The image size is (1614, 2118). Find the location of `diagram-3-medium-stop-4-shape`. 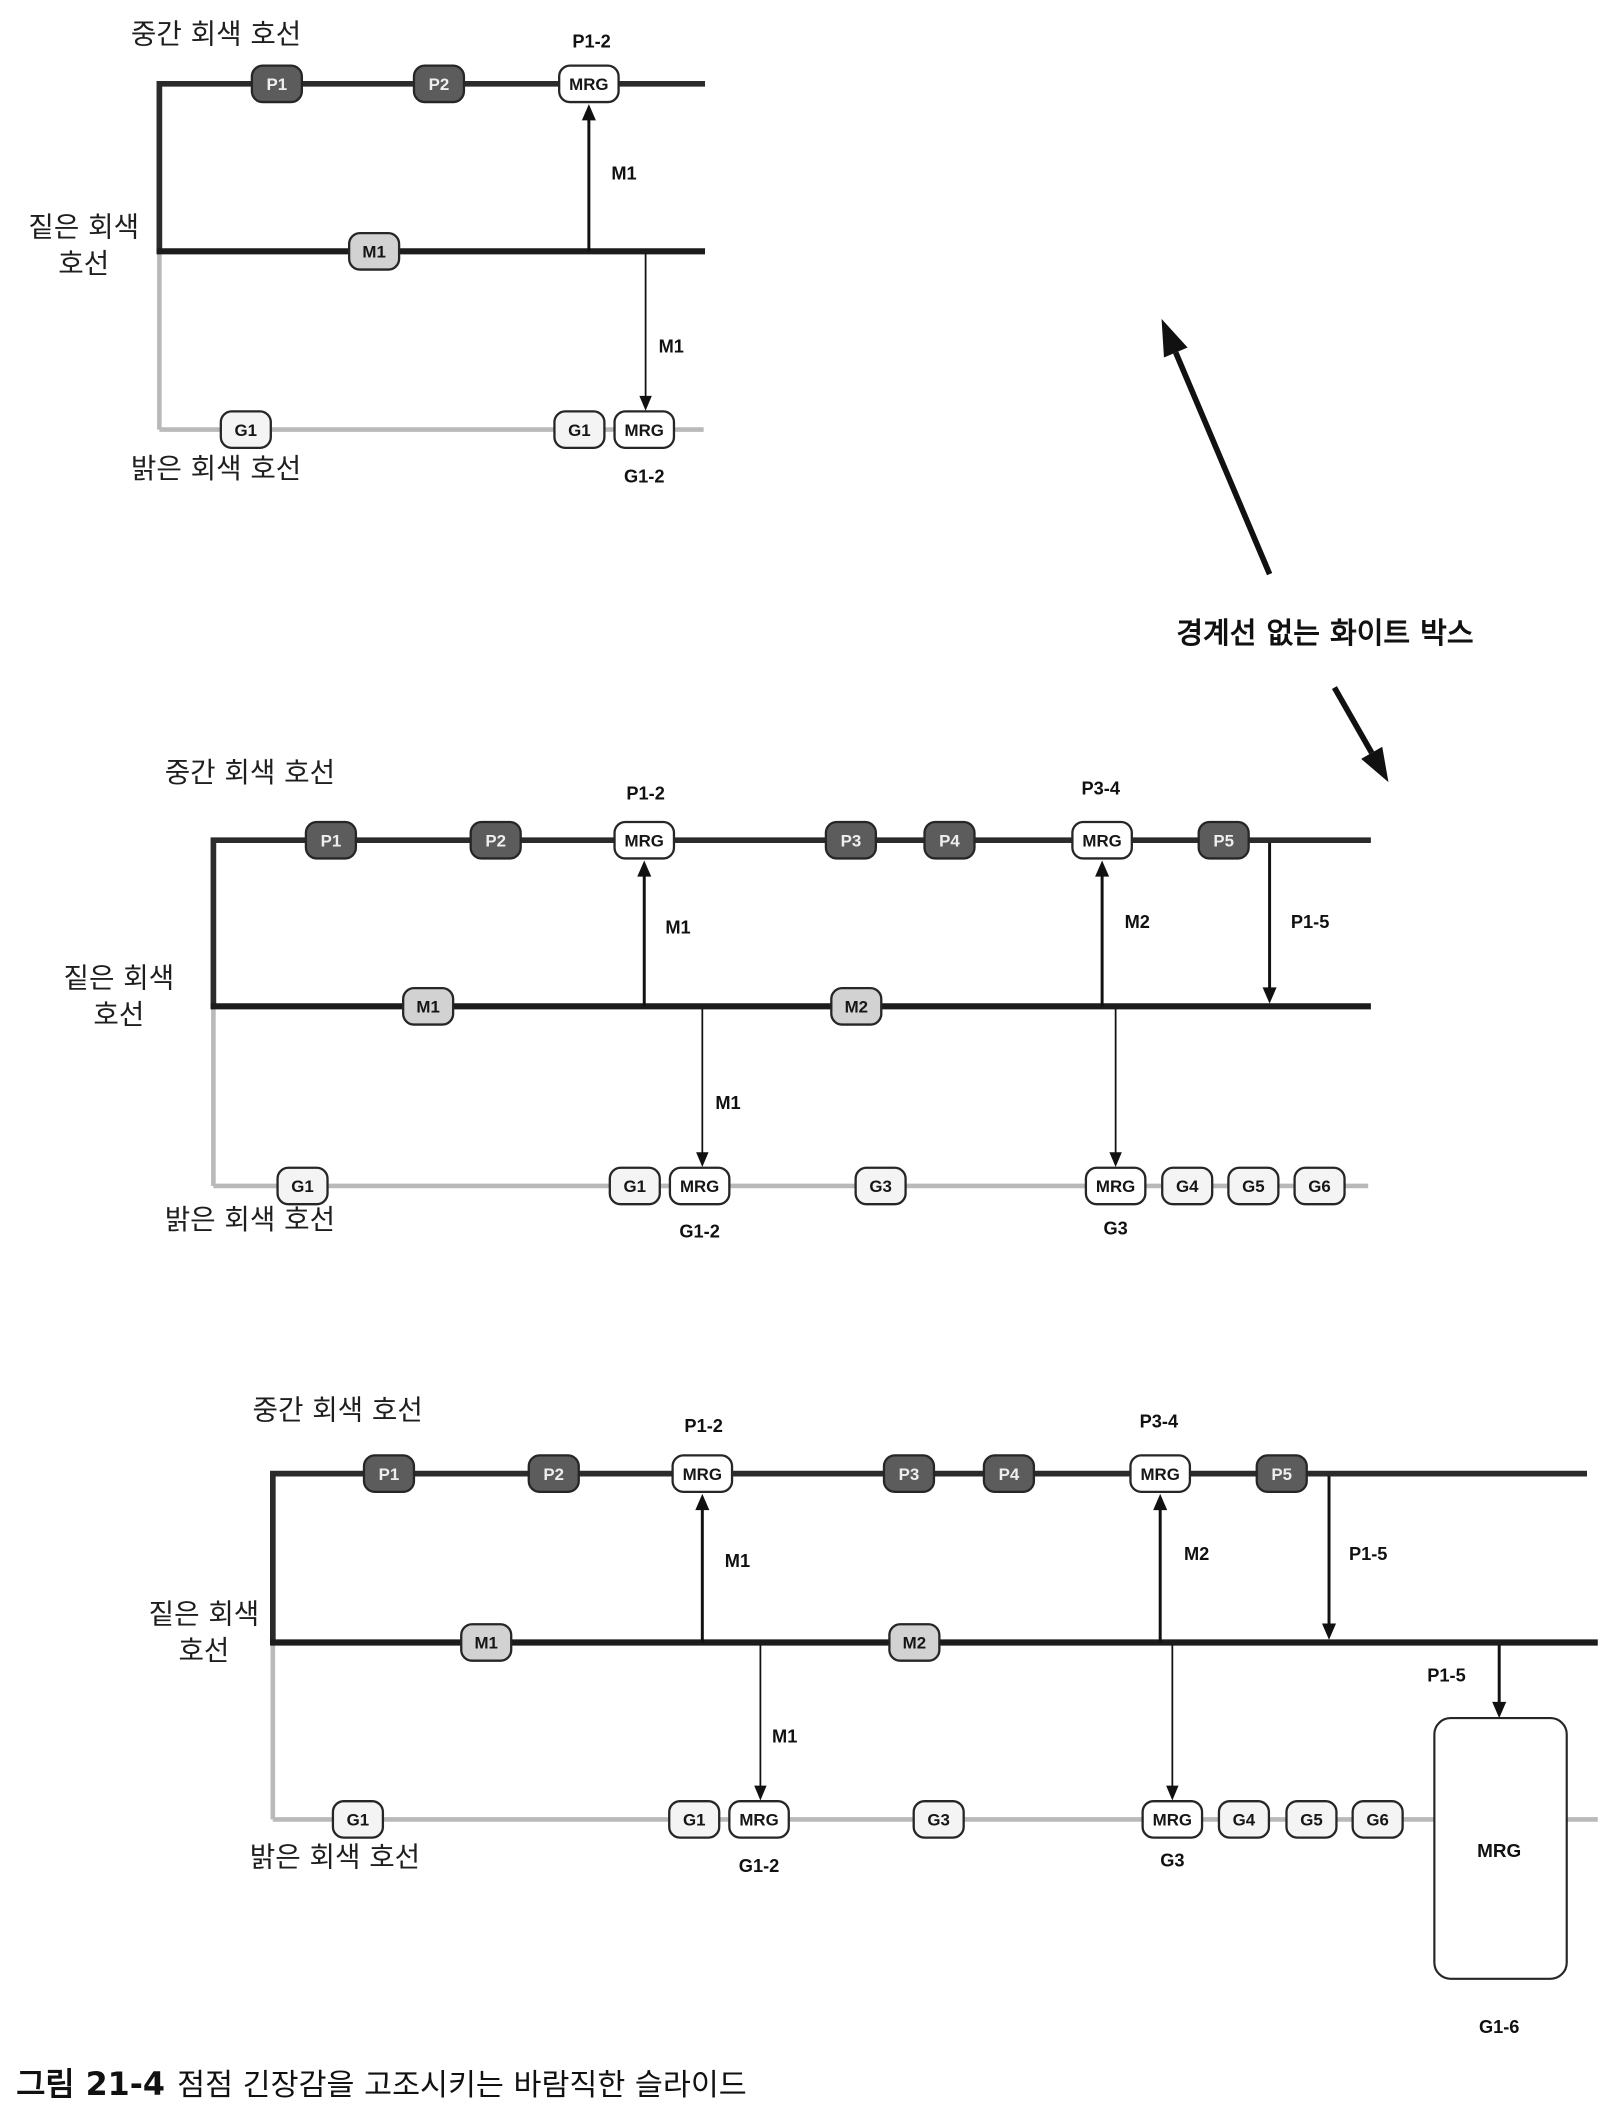

diagram-3-medium-stop-4-shape is located at coordinates (909, 1474).